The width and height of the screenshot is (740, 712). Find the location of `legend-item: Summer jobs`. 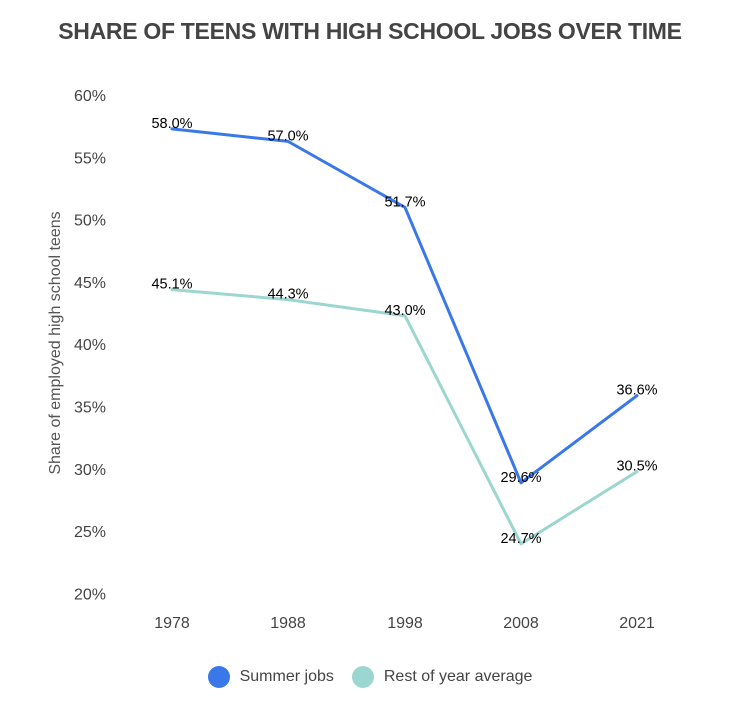

legend-item: Summer jobs is located at coordinates (270, 677).